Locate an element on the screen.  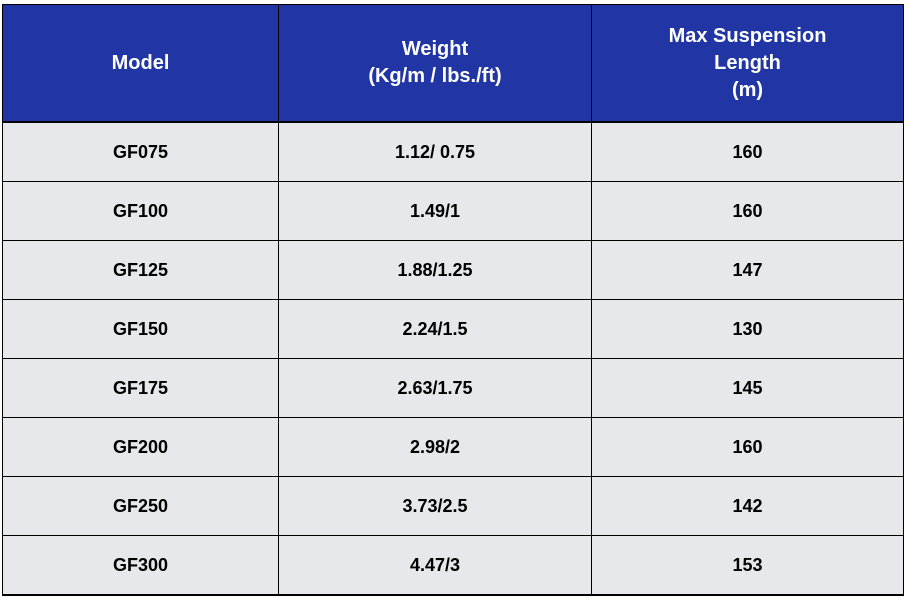
table-row: GF250 3.73/2.5 142 is located at coordinates (453, 506).